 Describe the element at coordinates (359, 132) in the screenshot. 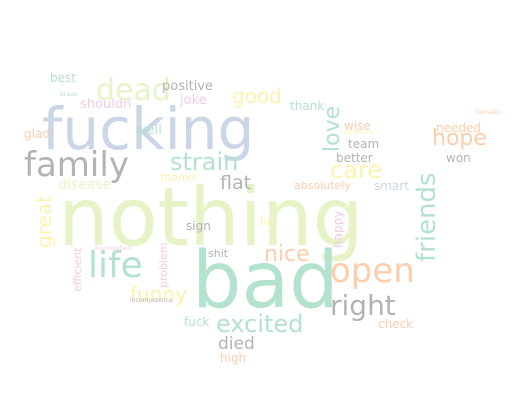

I see `word-tiny-2: wonderful` at that location.